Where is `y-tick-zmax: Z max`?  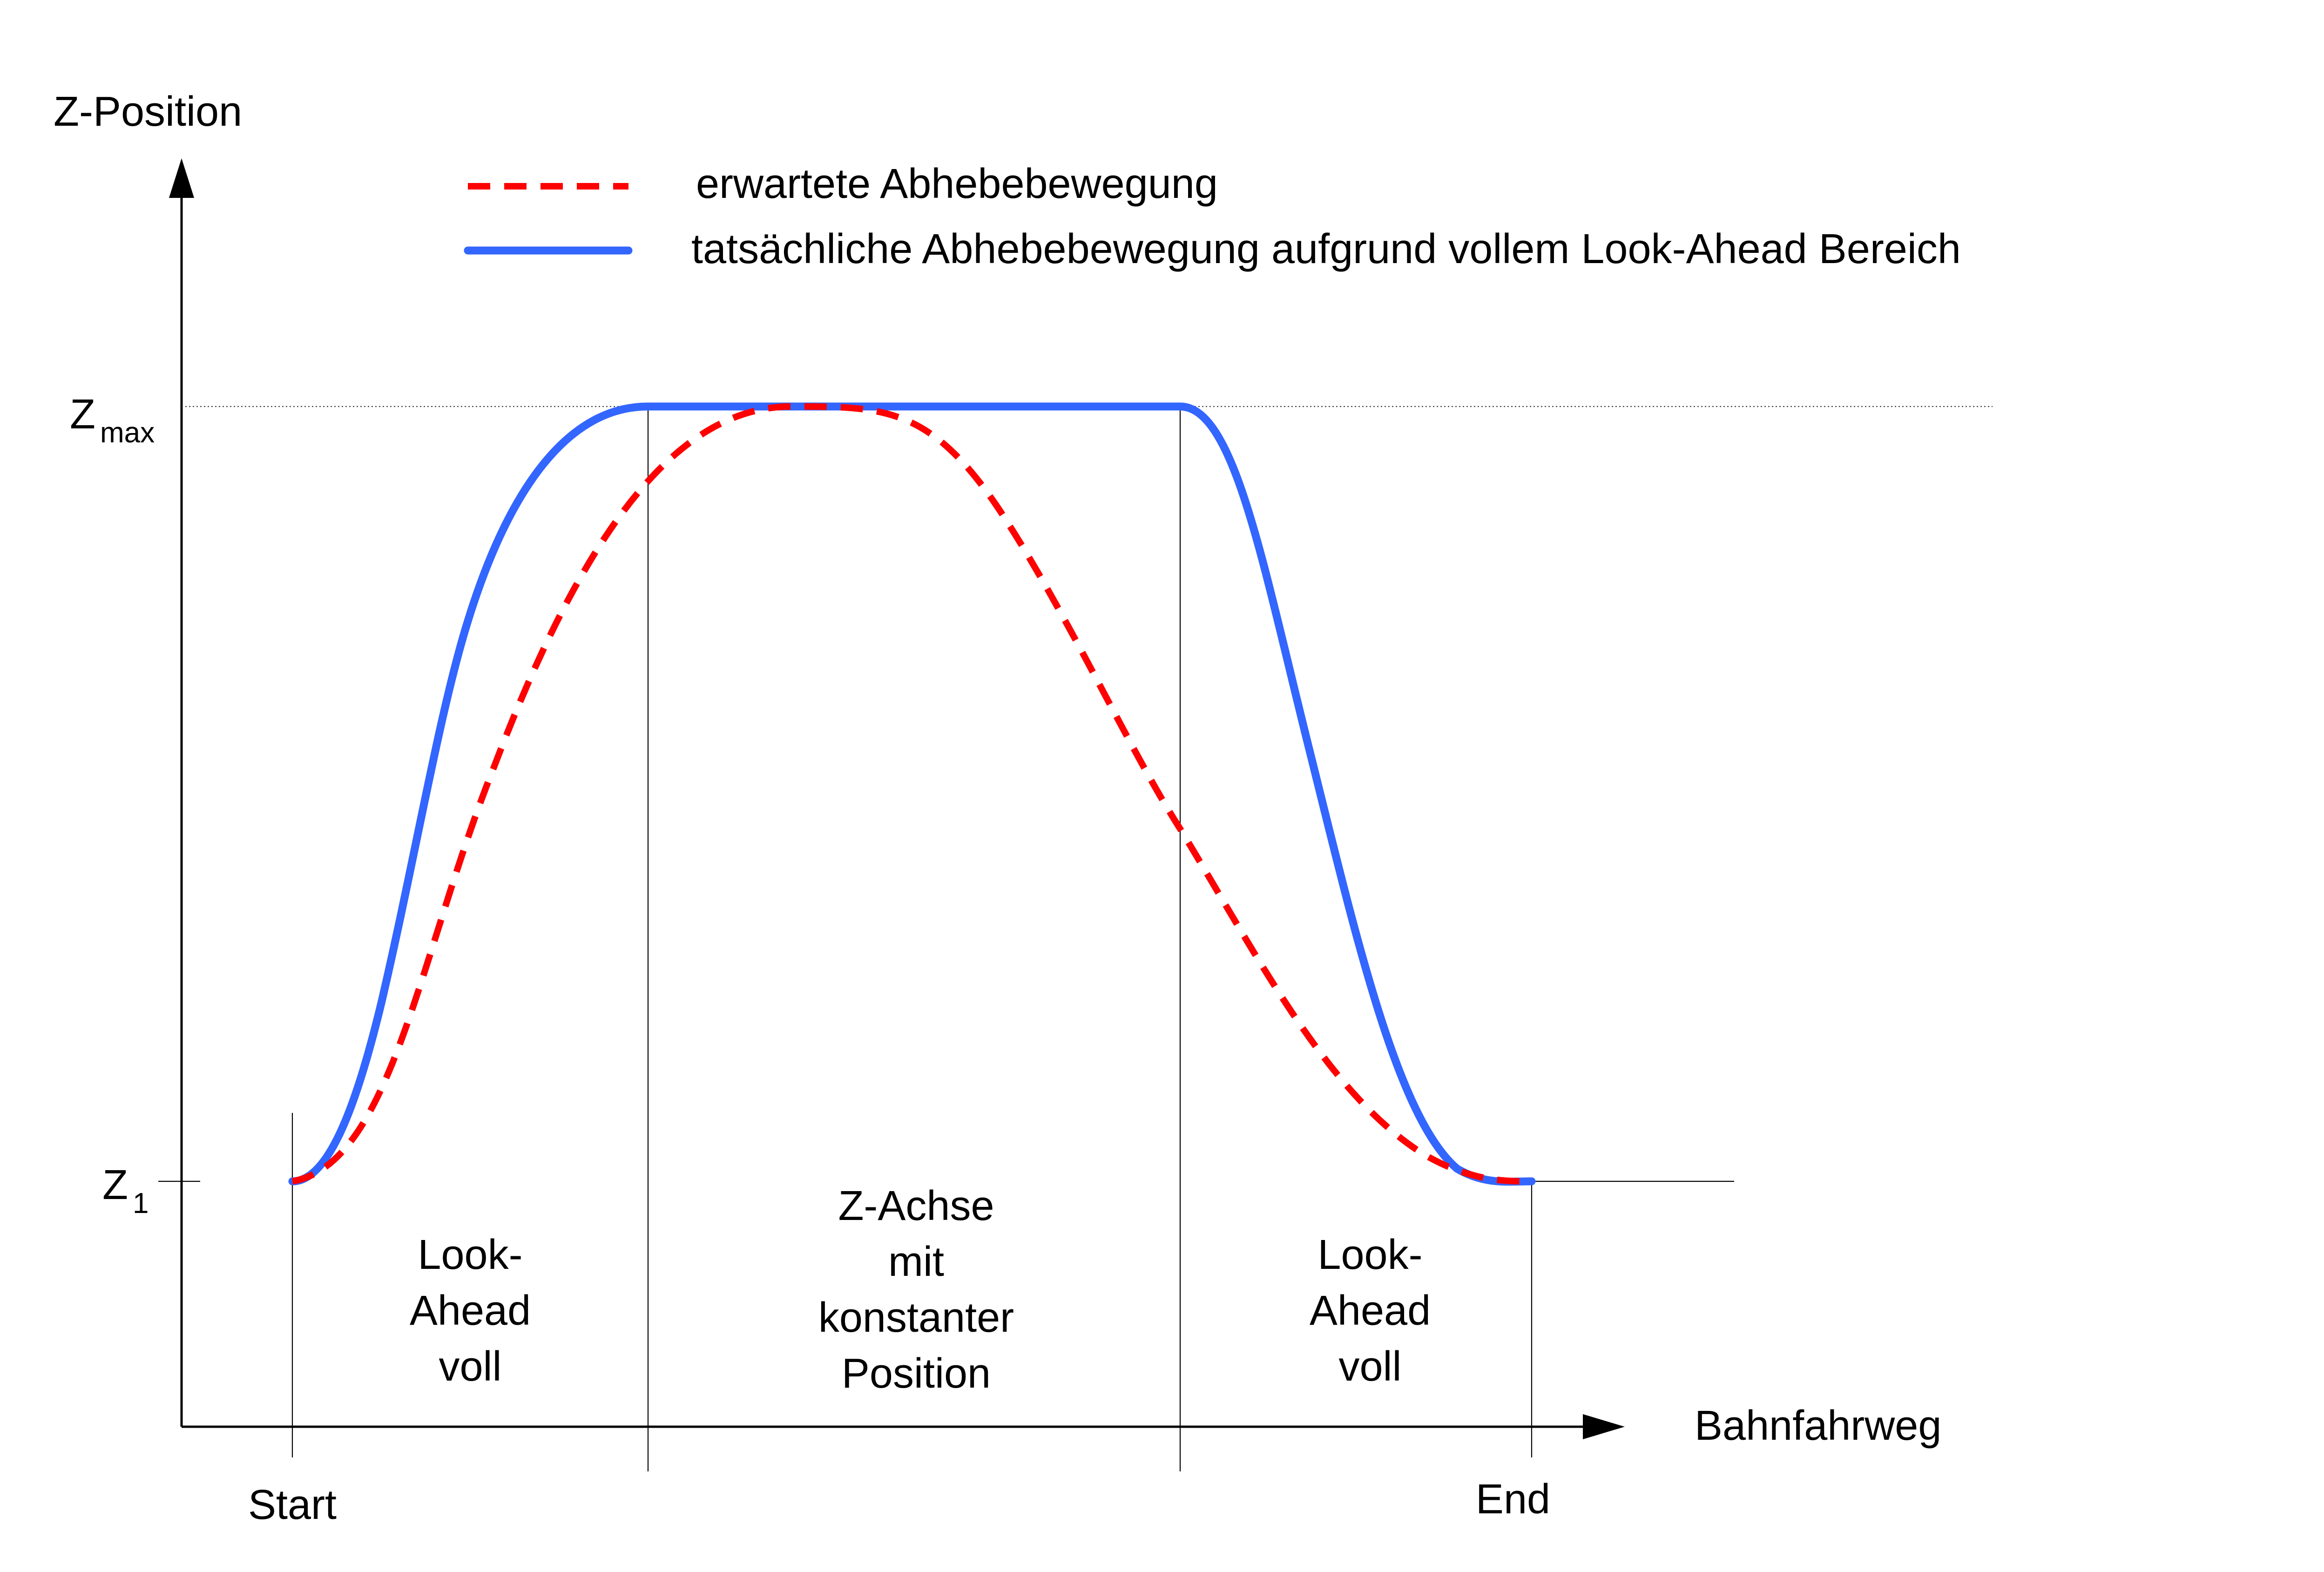
y-tick-zmax: Z max is located at coordinates (113, 420).